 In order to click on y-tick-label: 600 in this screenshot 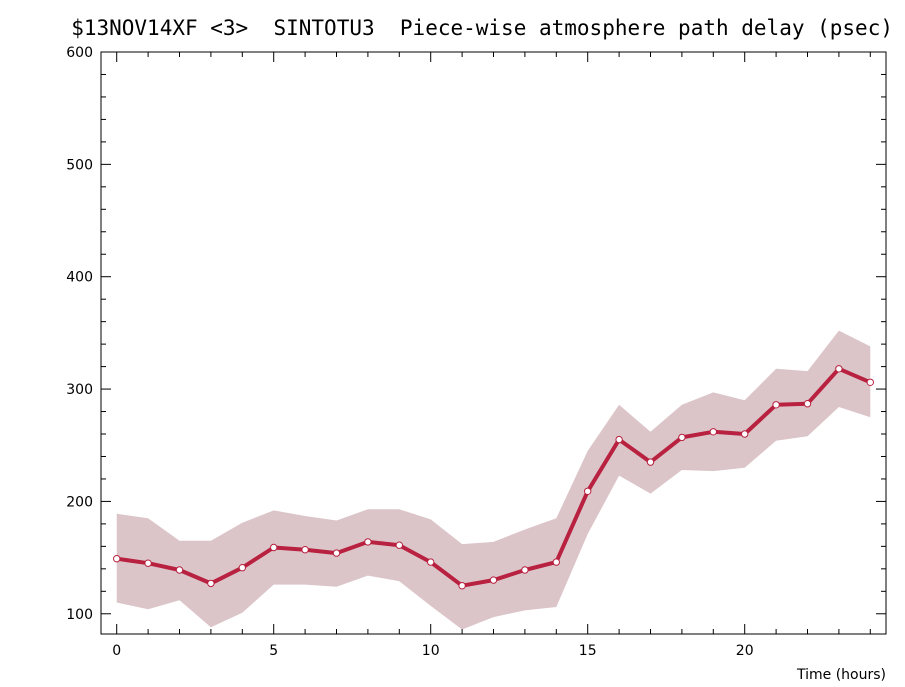, I will do `click(79, 53)`.